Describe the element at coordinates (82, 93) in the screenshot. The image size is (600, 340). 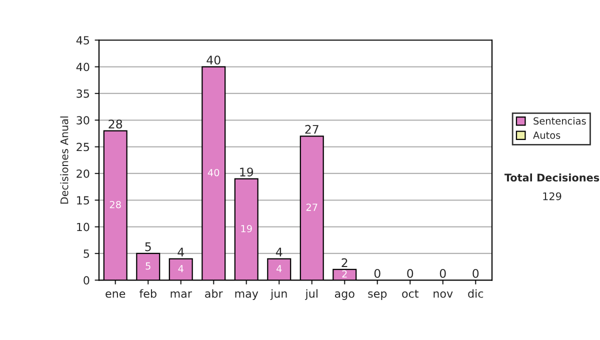
I see `y-tick-label: 35` at that location.